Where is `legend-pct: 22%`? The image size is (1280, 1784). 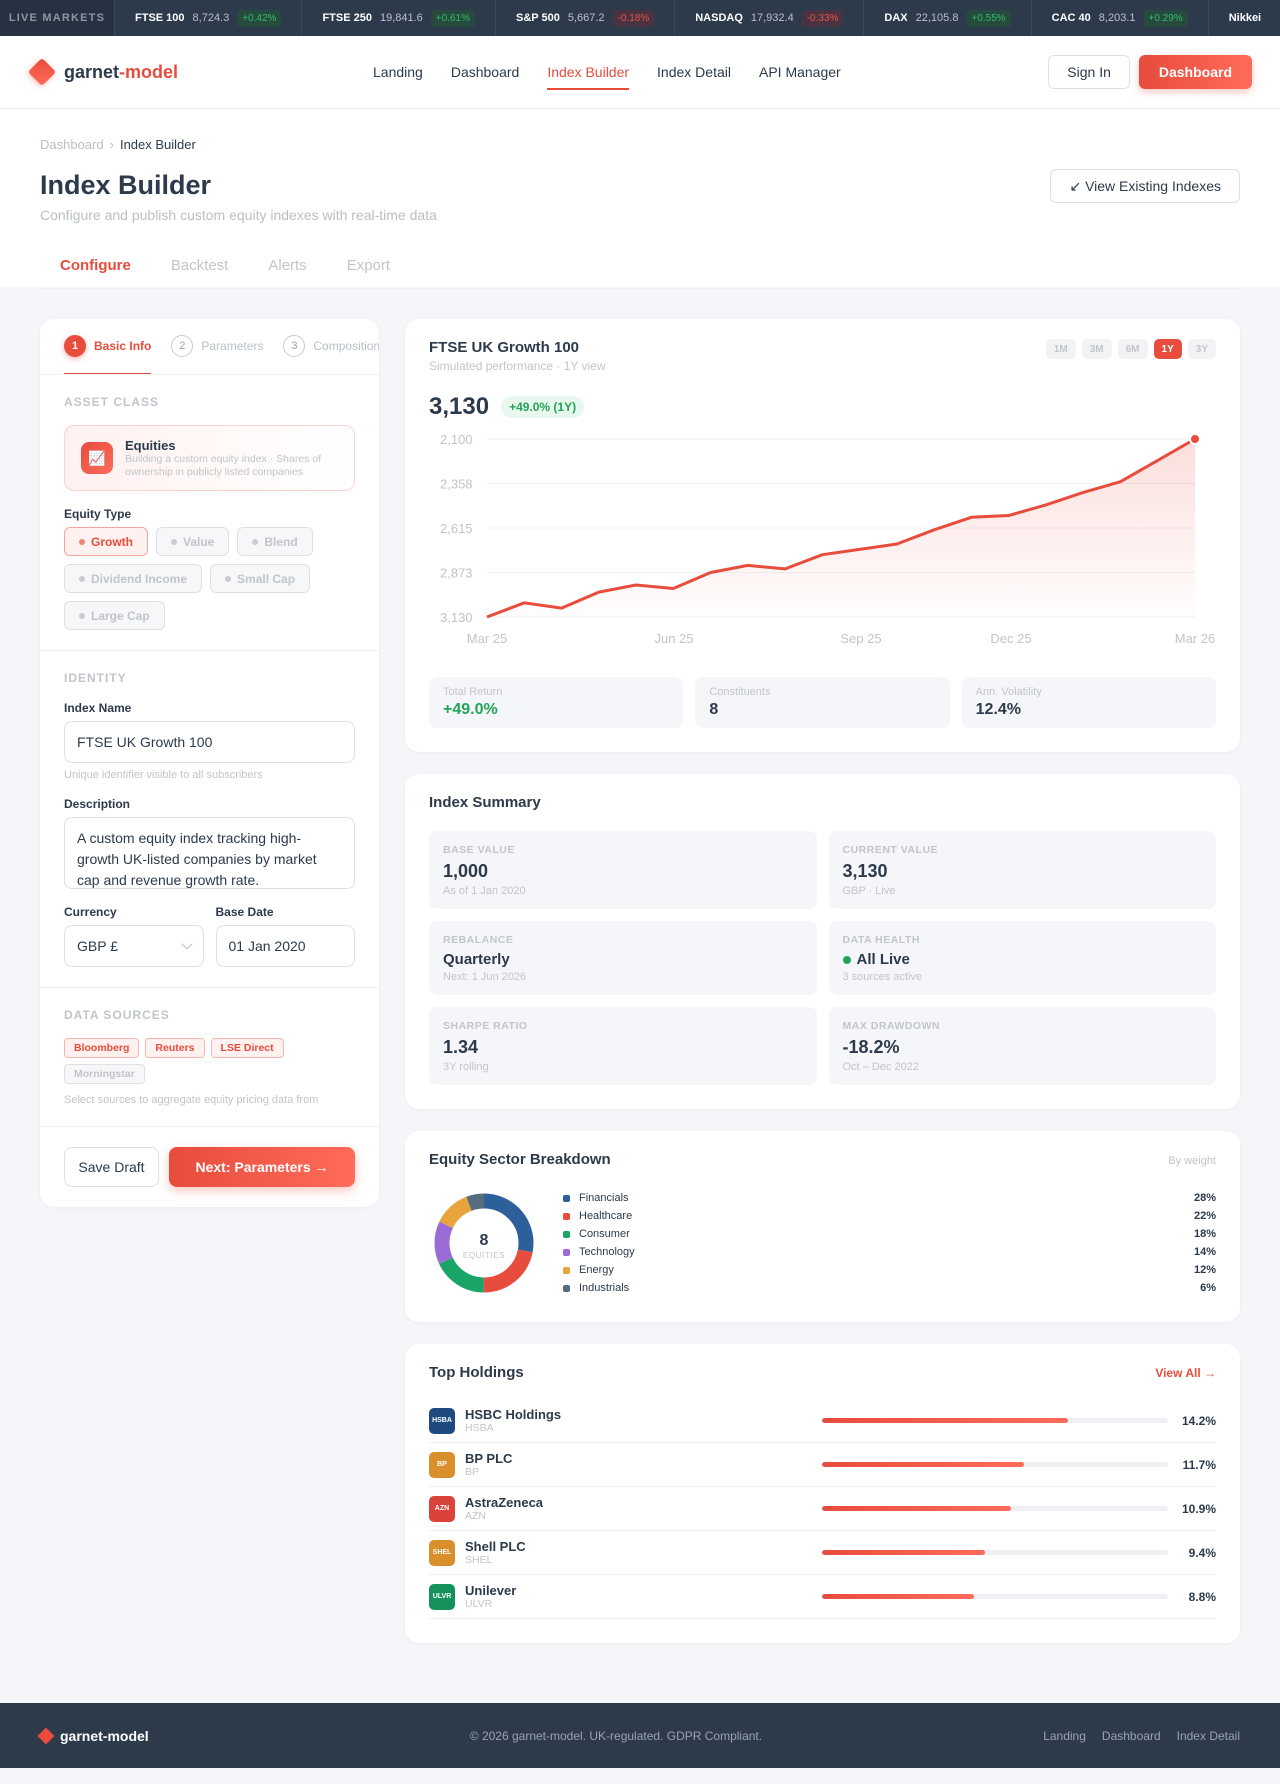
legend-pct: 22% is located at coordinates (1204, 1216).